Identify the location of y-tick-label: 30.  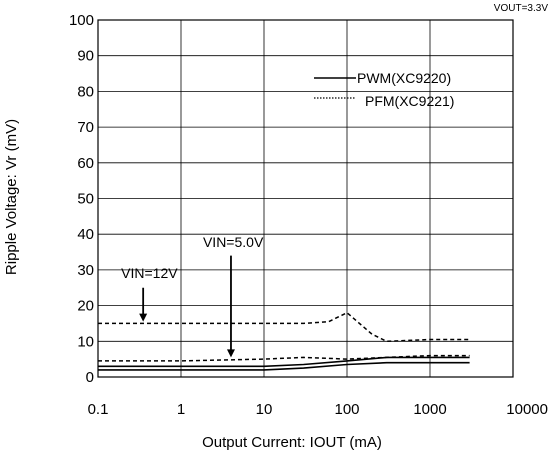
(85, 270).